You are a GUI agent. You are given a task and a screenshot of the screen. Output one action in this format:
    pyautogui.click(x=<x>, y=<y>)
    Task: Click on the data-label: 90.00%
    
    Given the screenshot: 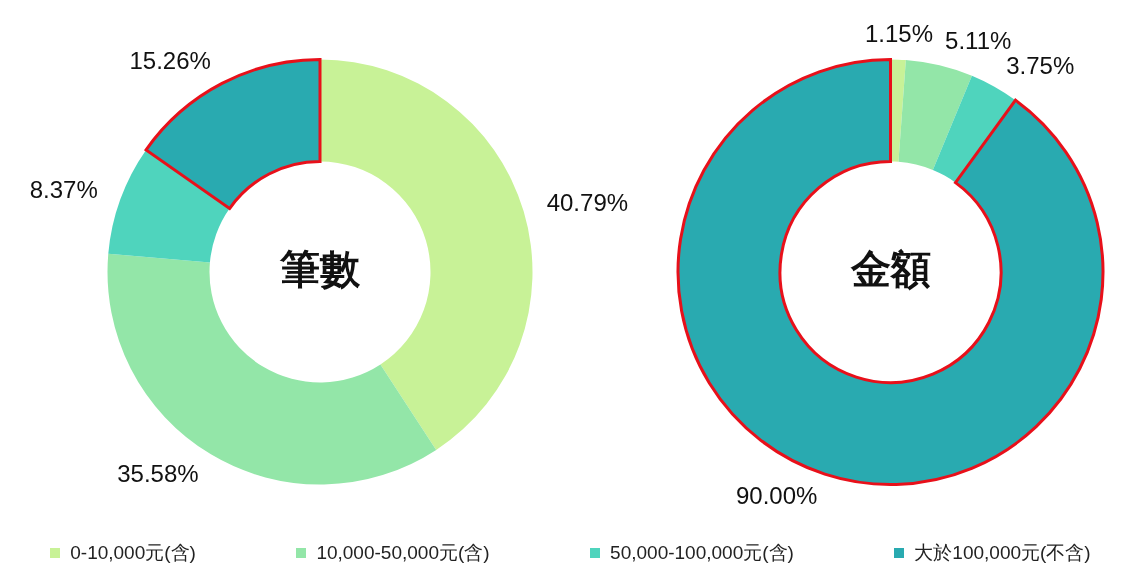 What is the action you would take?
    pyautogui.click(x=776, y=495)
    